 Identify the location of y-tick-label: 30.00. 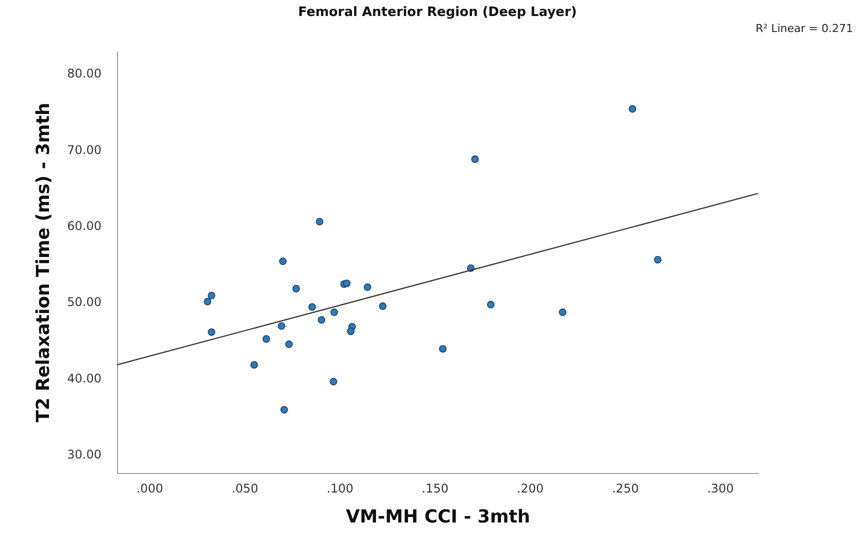
(84, 454).